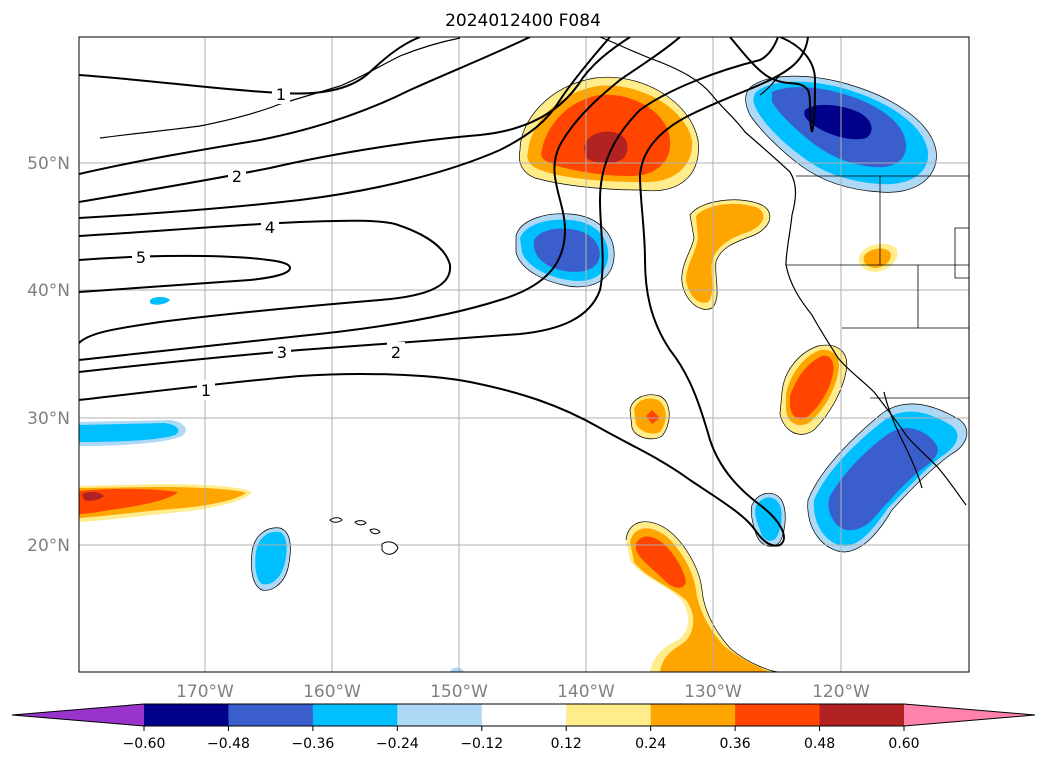 Image resolution: width=1047 pixels, height=765 pixels. Describe the element at coordinates (841, 692) in the screenshot. I see `longitude-label: 120°W` at that location.